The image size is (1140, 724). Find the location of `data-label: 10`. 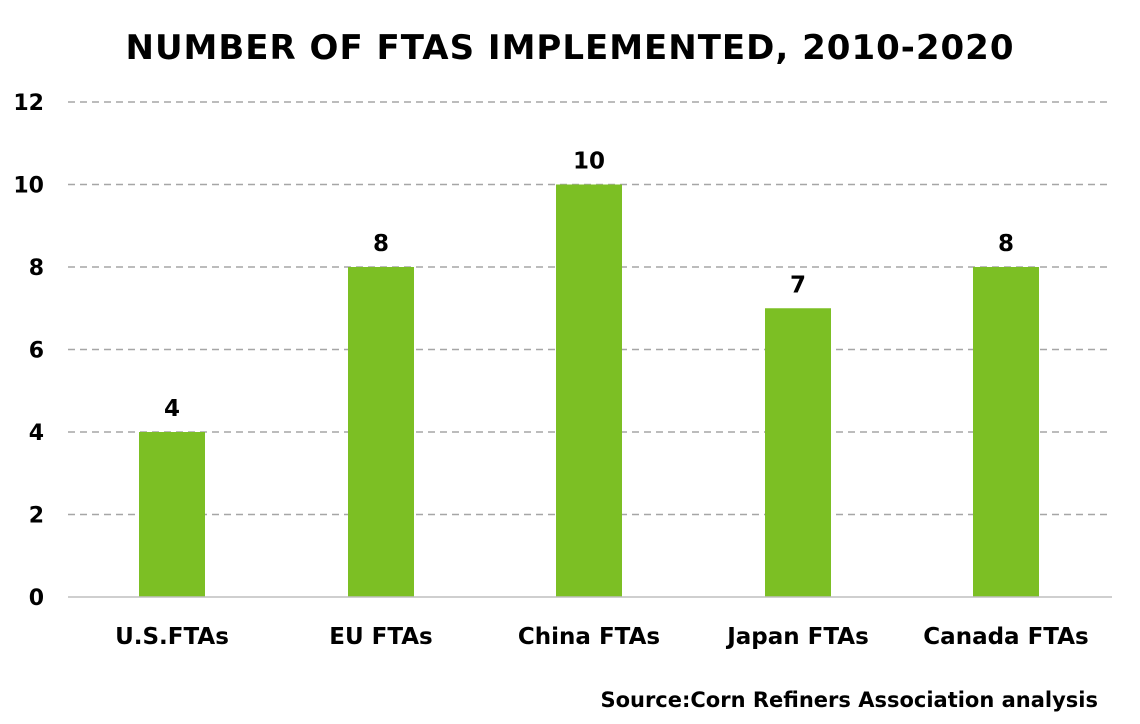

data-label: 10 is located at coordinates (589, 162).